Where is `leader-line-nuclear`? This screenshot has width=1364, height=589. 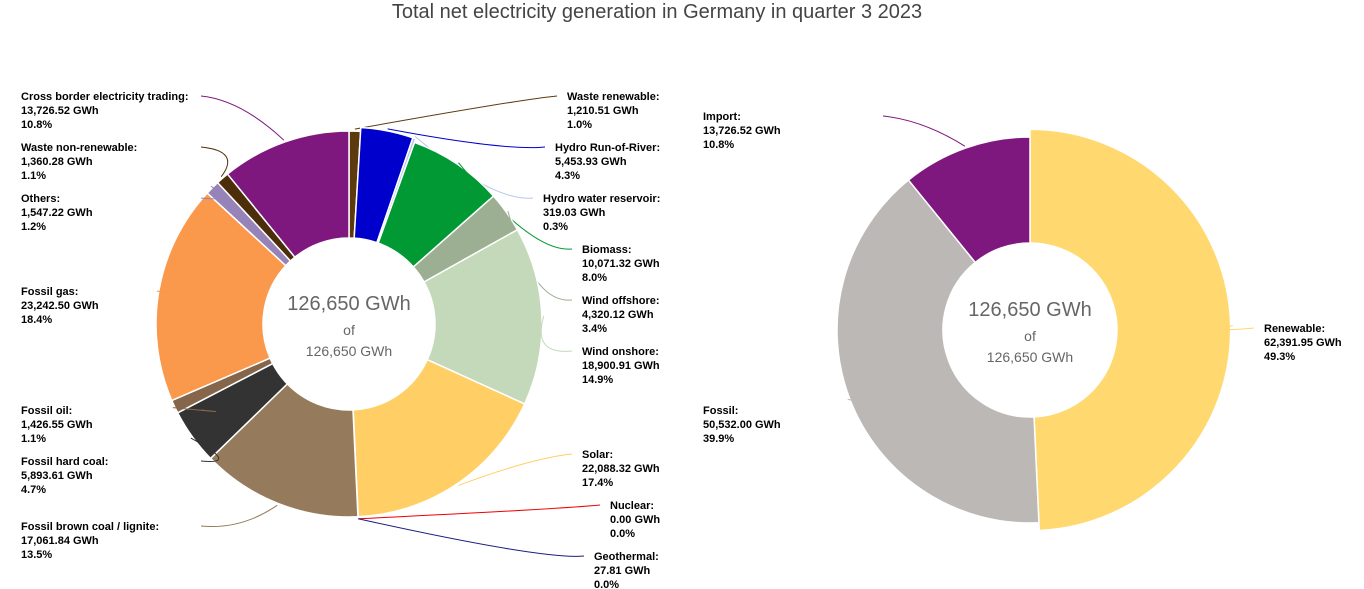
leader-line-nuclear is located at coordinates (479, 512).